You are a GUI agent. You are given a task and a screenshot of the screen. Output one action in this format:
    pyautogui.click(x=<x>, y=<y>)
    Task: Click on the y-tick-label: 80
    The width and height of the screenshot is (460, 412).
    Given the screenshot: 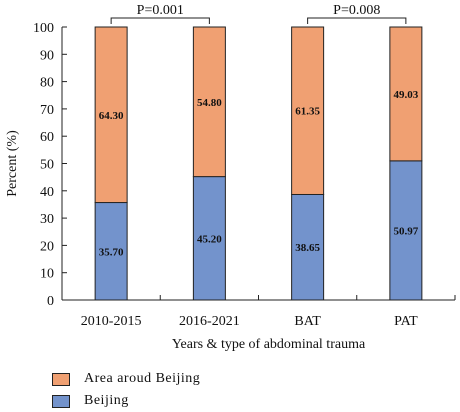 What is the action you would take?
    pyautogui.click(x=47, y=83)
    